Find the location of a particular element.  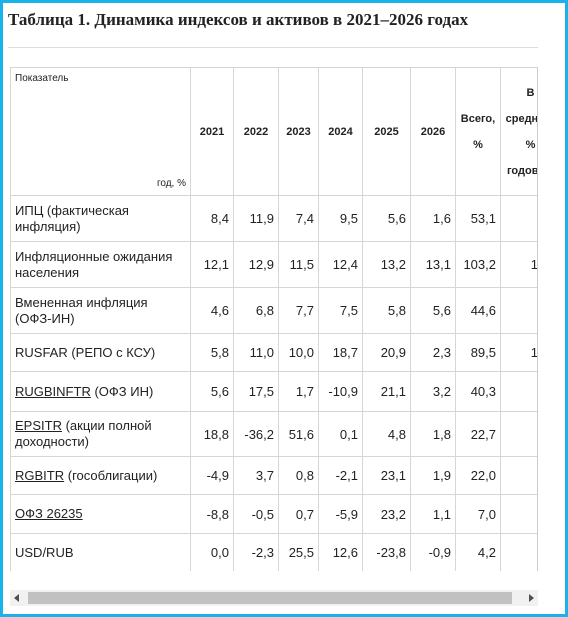

column-header: 2022 is located at coordinates (256, 131).